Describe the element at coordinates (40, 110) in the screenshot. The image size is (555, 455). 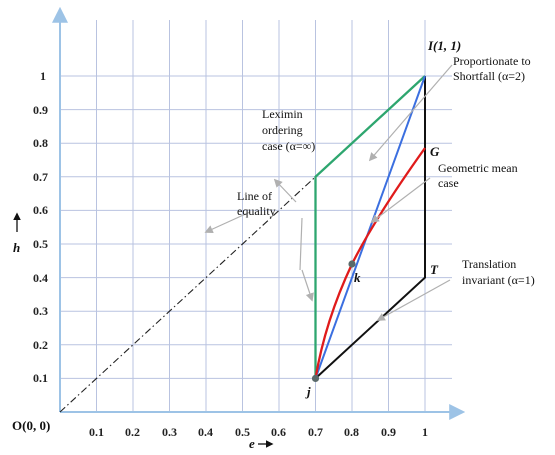
I see `y-tick-0.9: 0.9` at that location.